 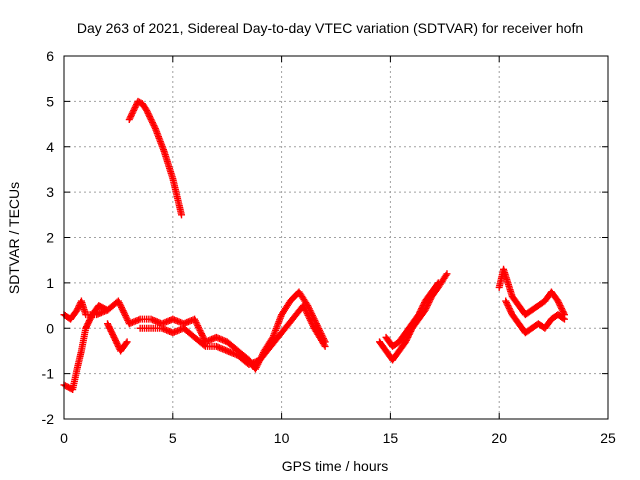 I want to click on y-tick-label: -2, so click(x=48, y=419).